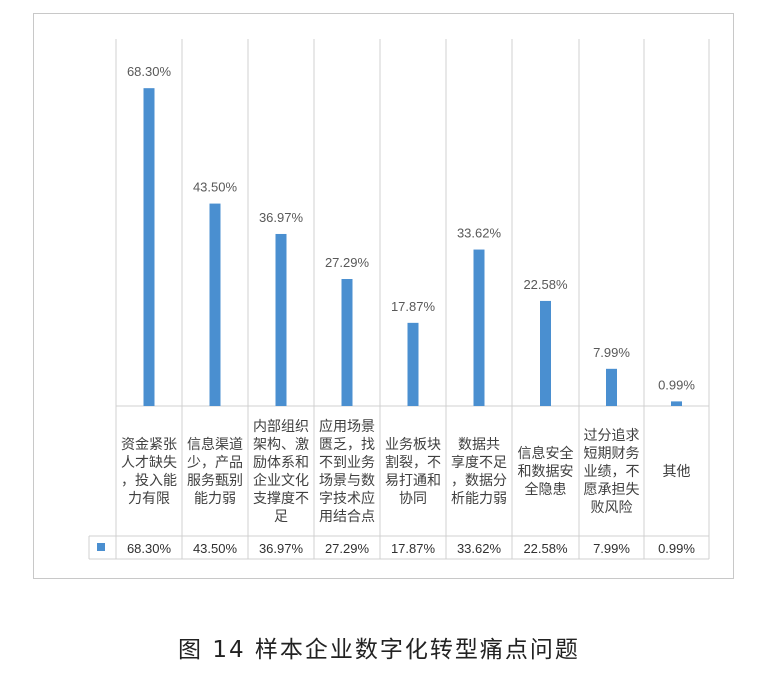 The height and width of the screenshot is (686, 758). What do you see at coordinates (545, 548) in the screenshot?
I see `table-cell-value: 22.58%` at bounding box center [545, 548].